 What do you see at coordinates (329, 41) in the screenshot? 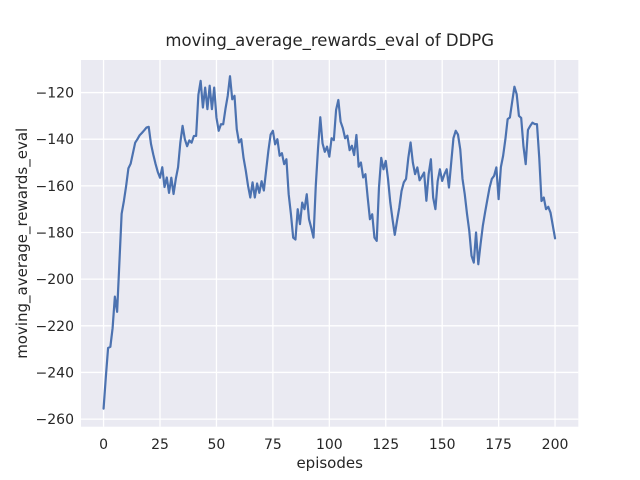
I see `chart-title: moving_average_rewards_eval of DDPG` at bounding box center [329, 41].